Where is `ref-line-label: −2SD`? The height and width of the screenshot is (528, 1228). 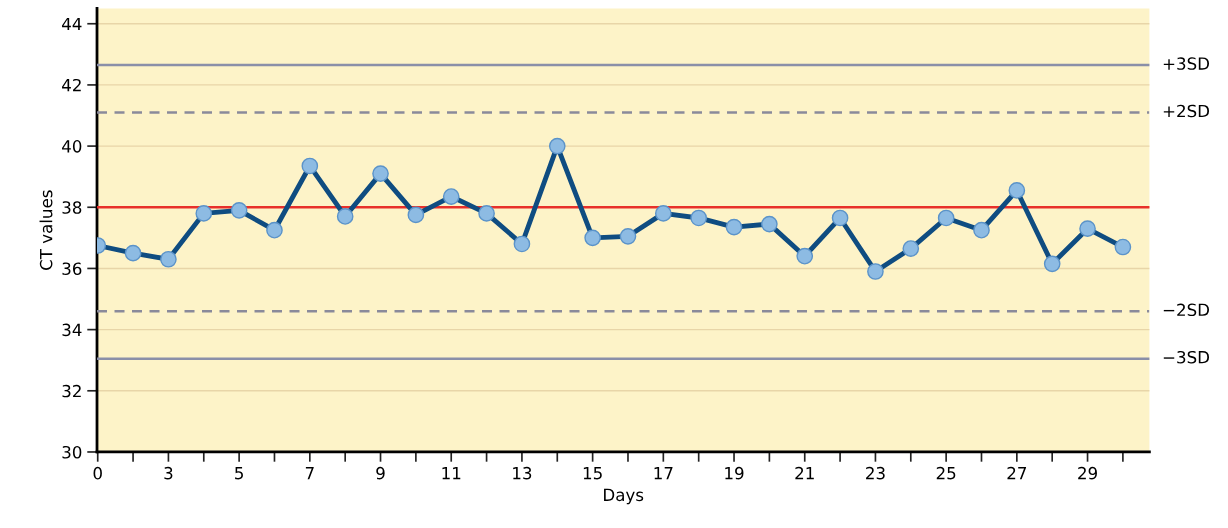
ref-line-label: −2SD is located at coordinates (1186, 310).